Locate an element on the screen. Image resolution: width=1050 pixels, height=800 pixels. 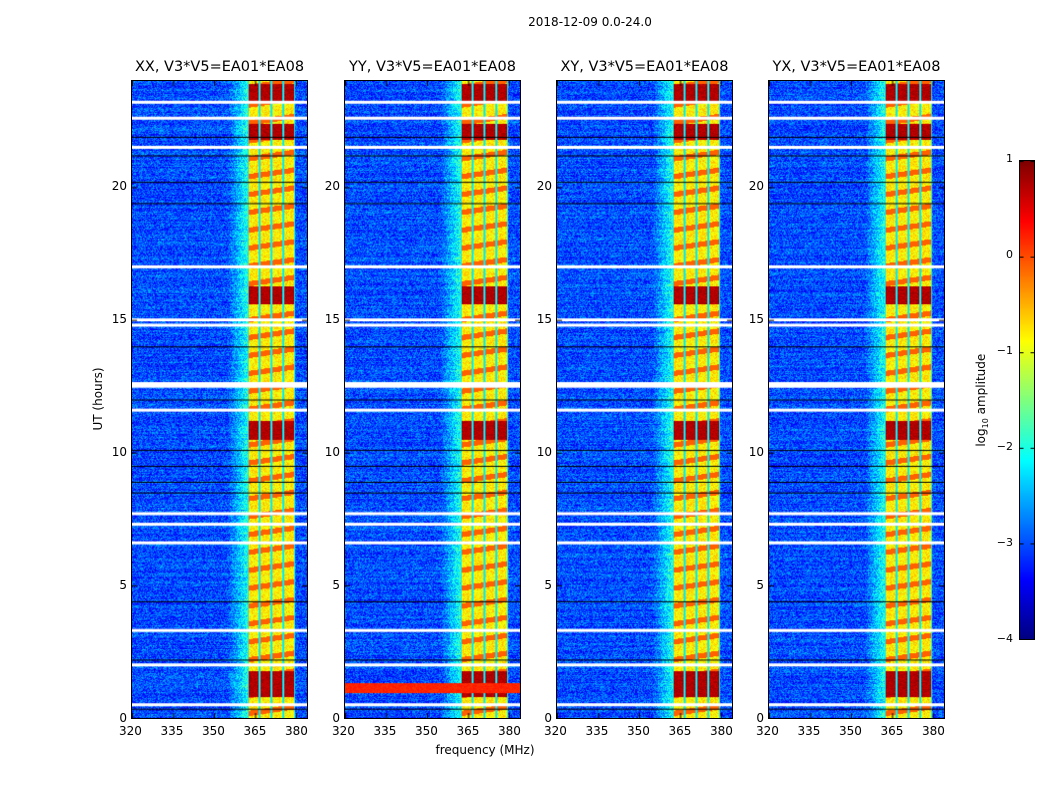
colorbar-tick-label: −1 is located at coordinates (1004, 350).